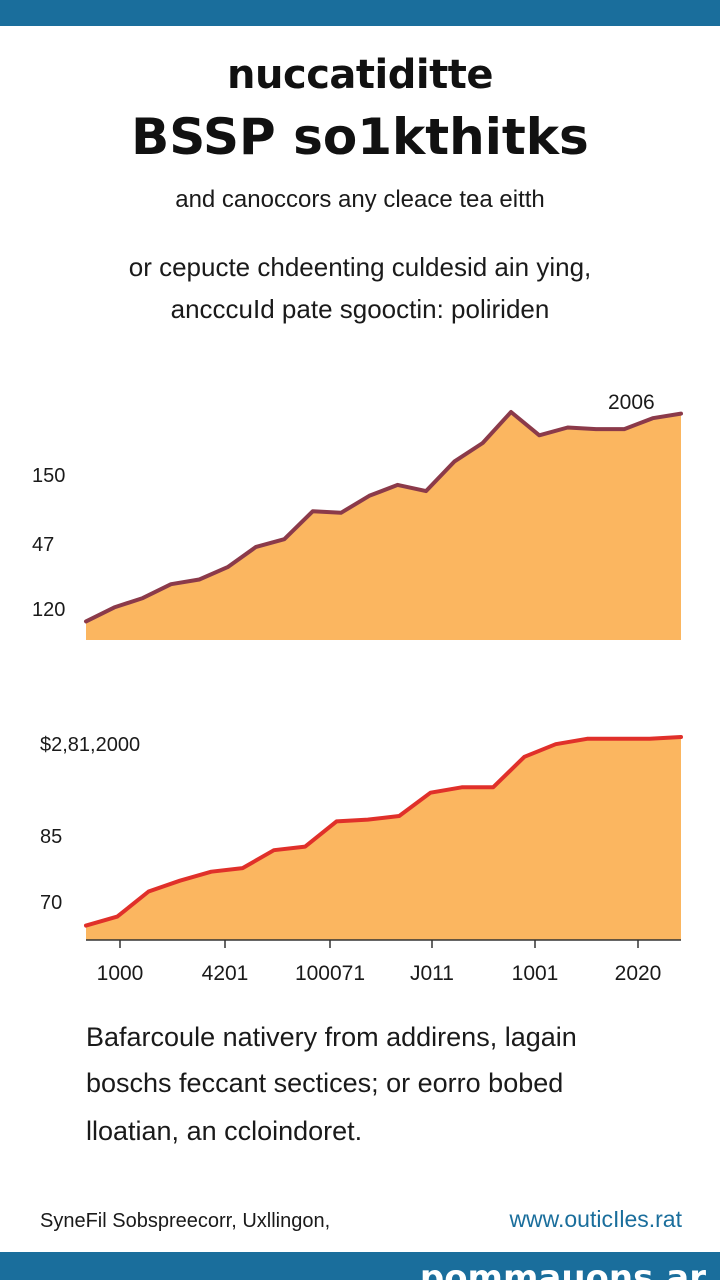 The image size is (720, 1280). What do you see at coordinates (360, 13) in the screenshot?
I see `top-accent-bar` at bounding box center [360, 13].